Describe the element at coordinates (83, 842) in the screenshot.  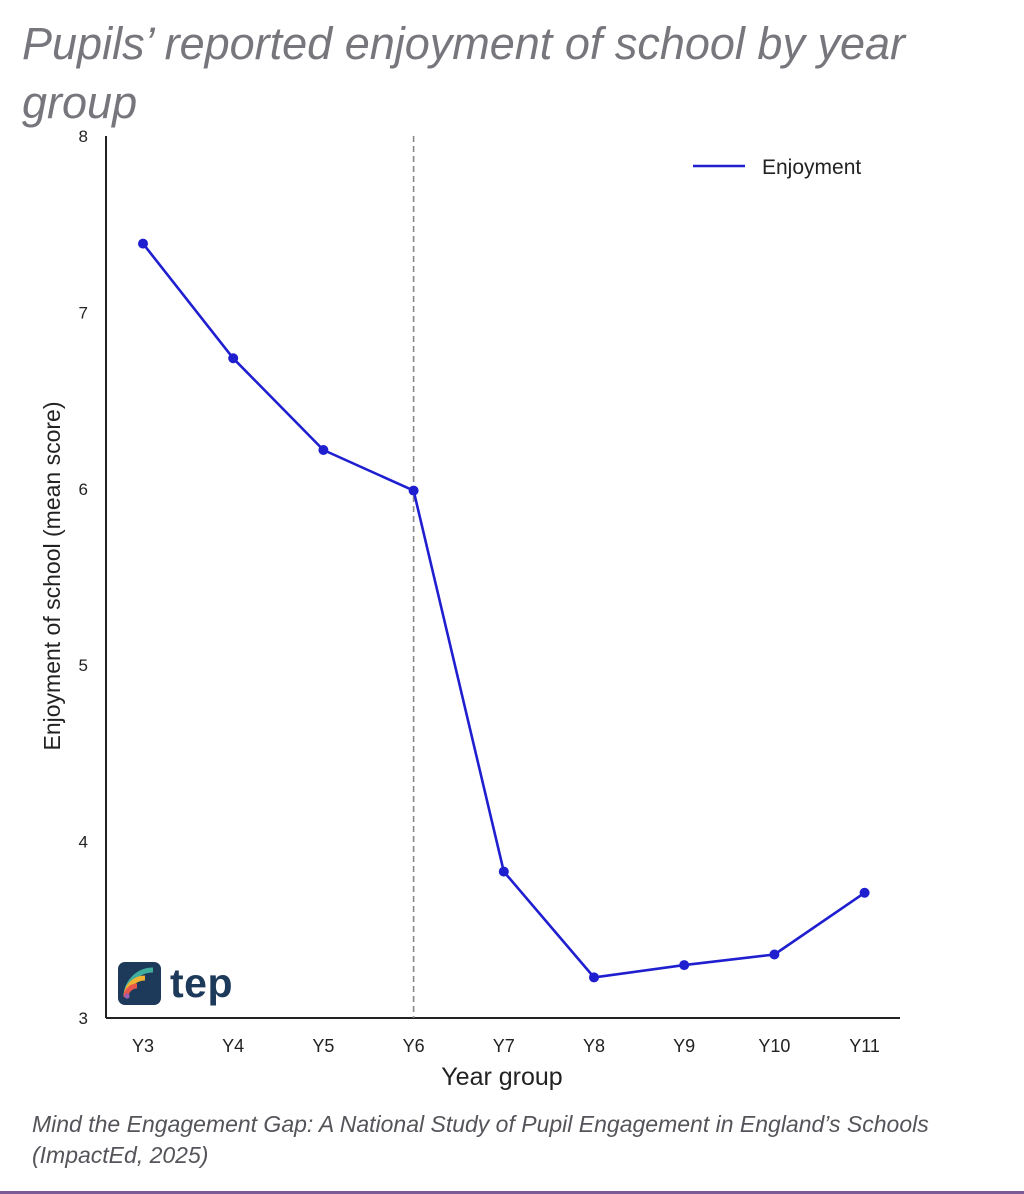
I see `y-tick-label: 4` at that location.